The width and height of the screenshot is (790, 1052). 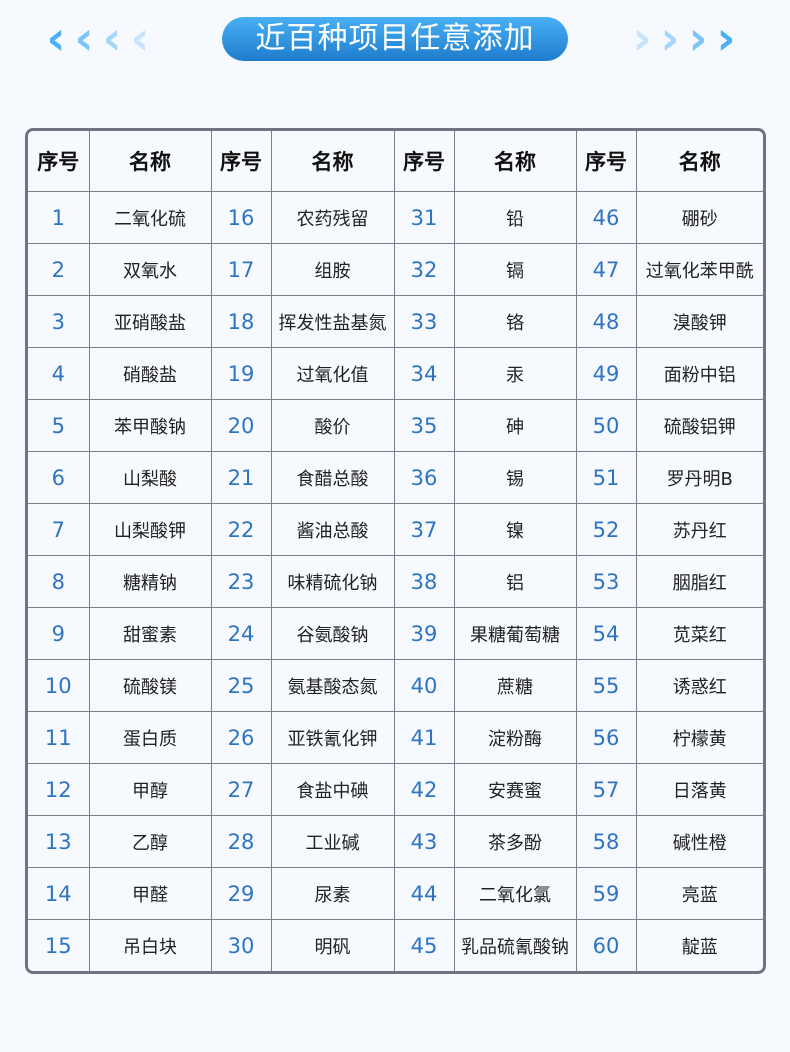 What do you see at coordinates (59, 217) in the screenshot?
I see `item-index: 1` at bounding box center [59, 217].